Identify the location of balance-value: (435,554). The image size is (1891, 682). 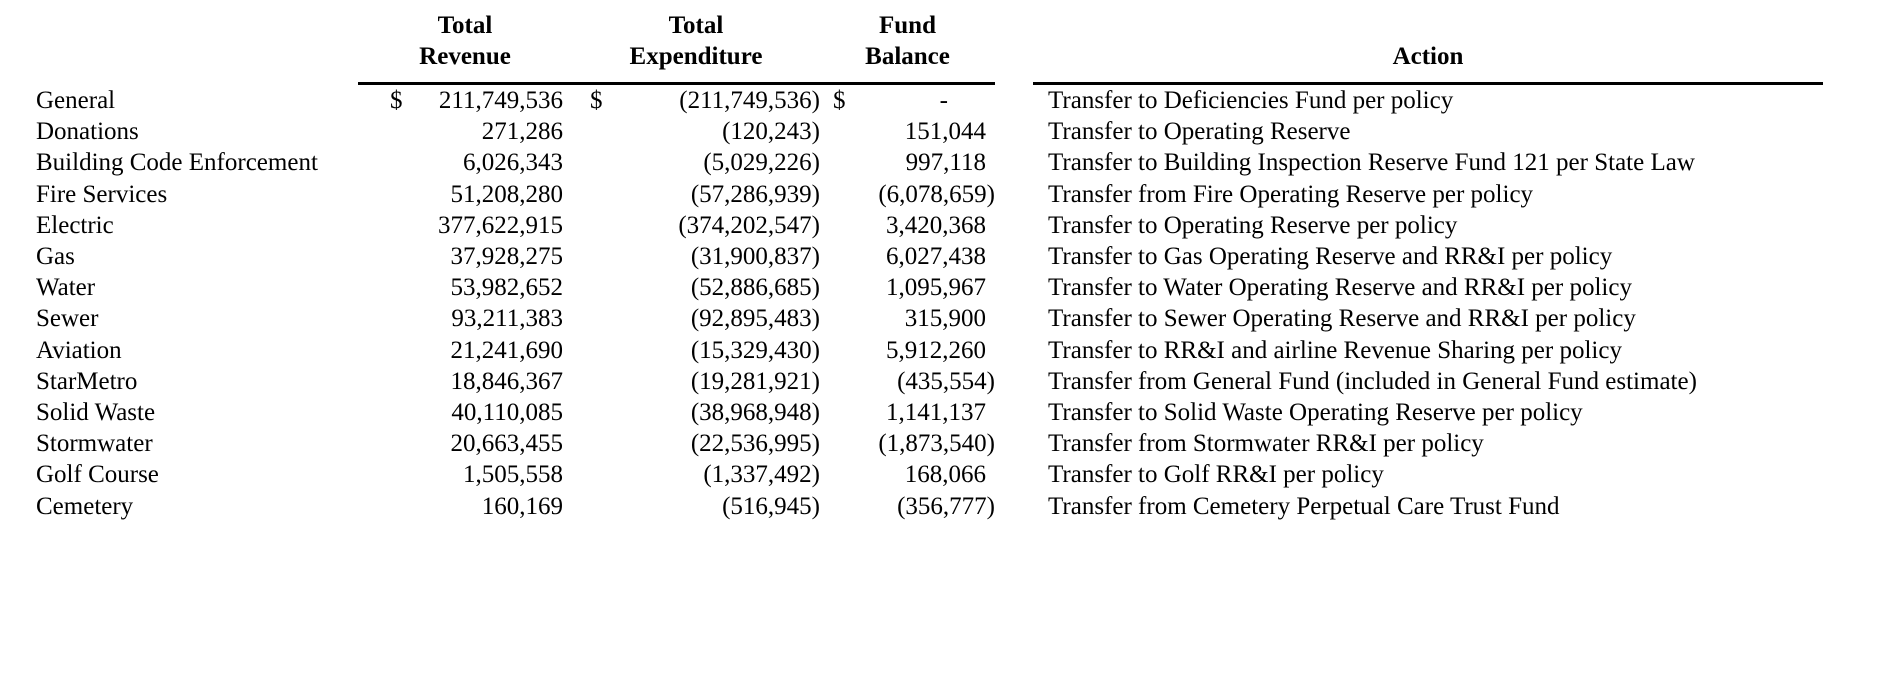
(946, 381).